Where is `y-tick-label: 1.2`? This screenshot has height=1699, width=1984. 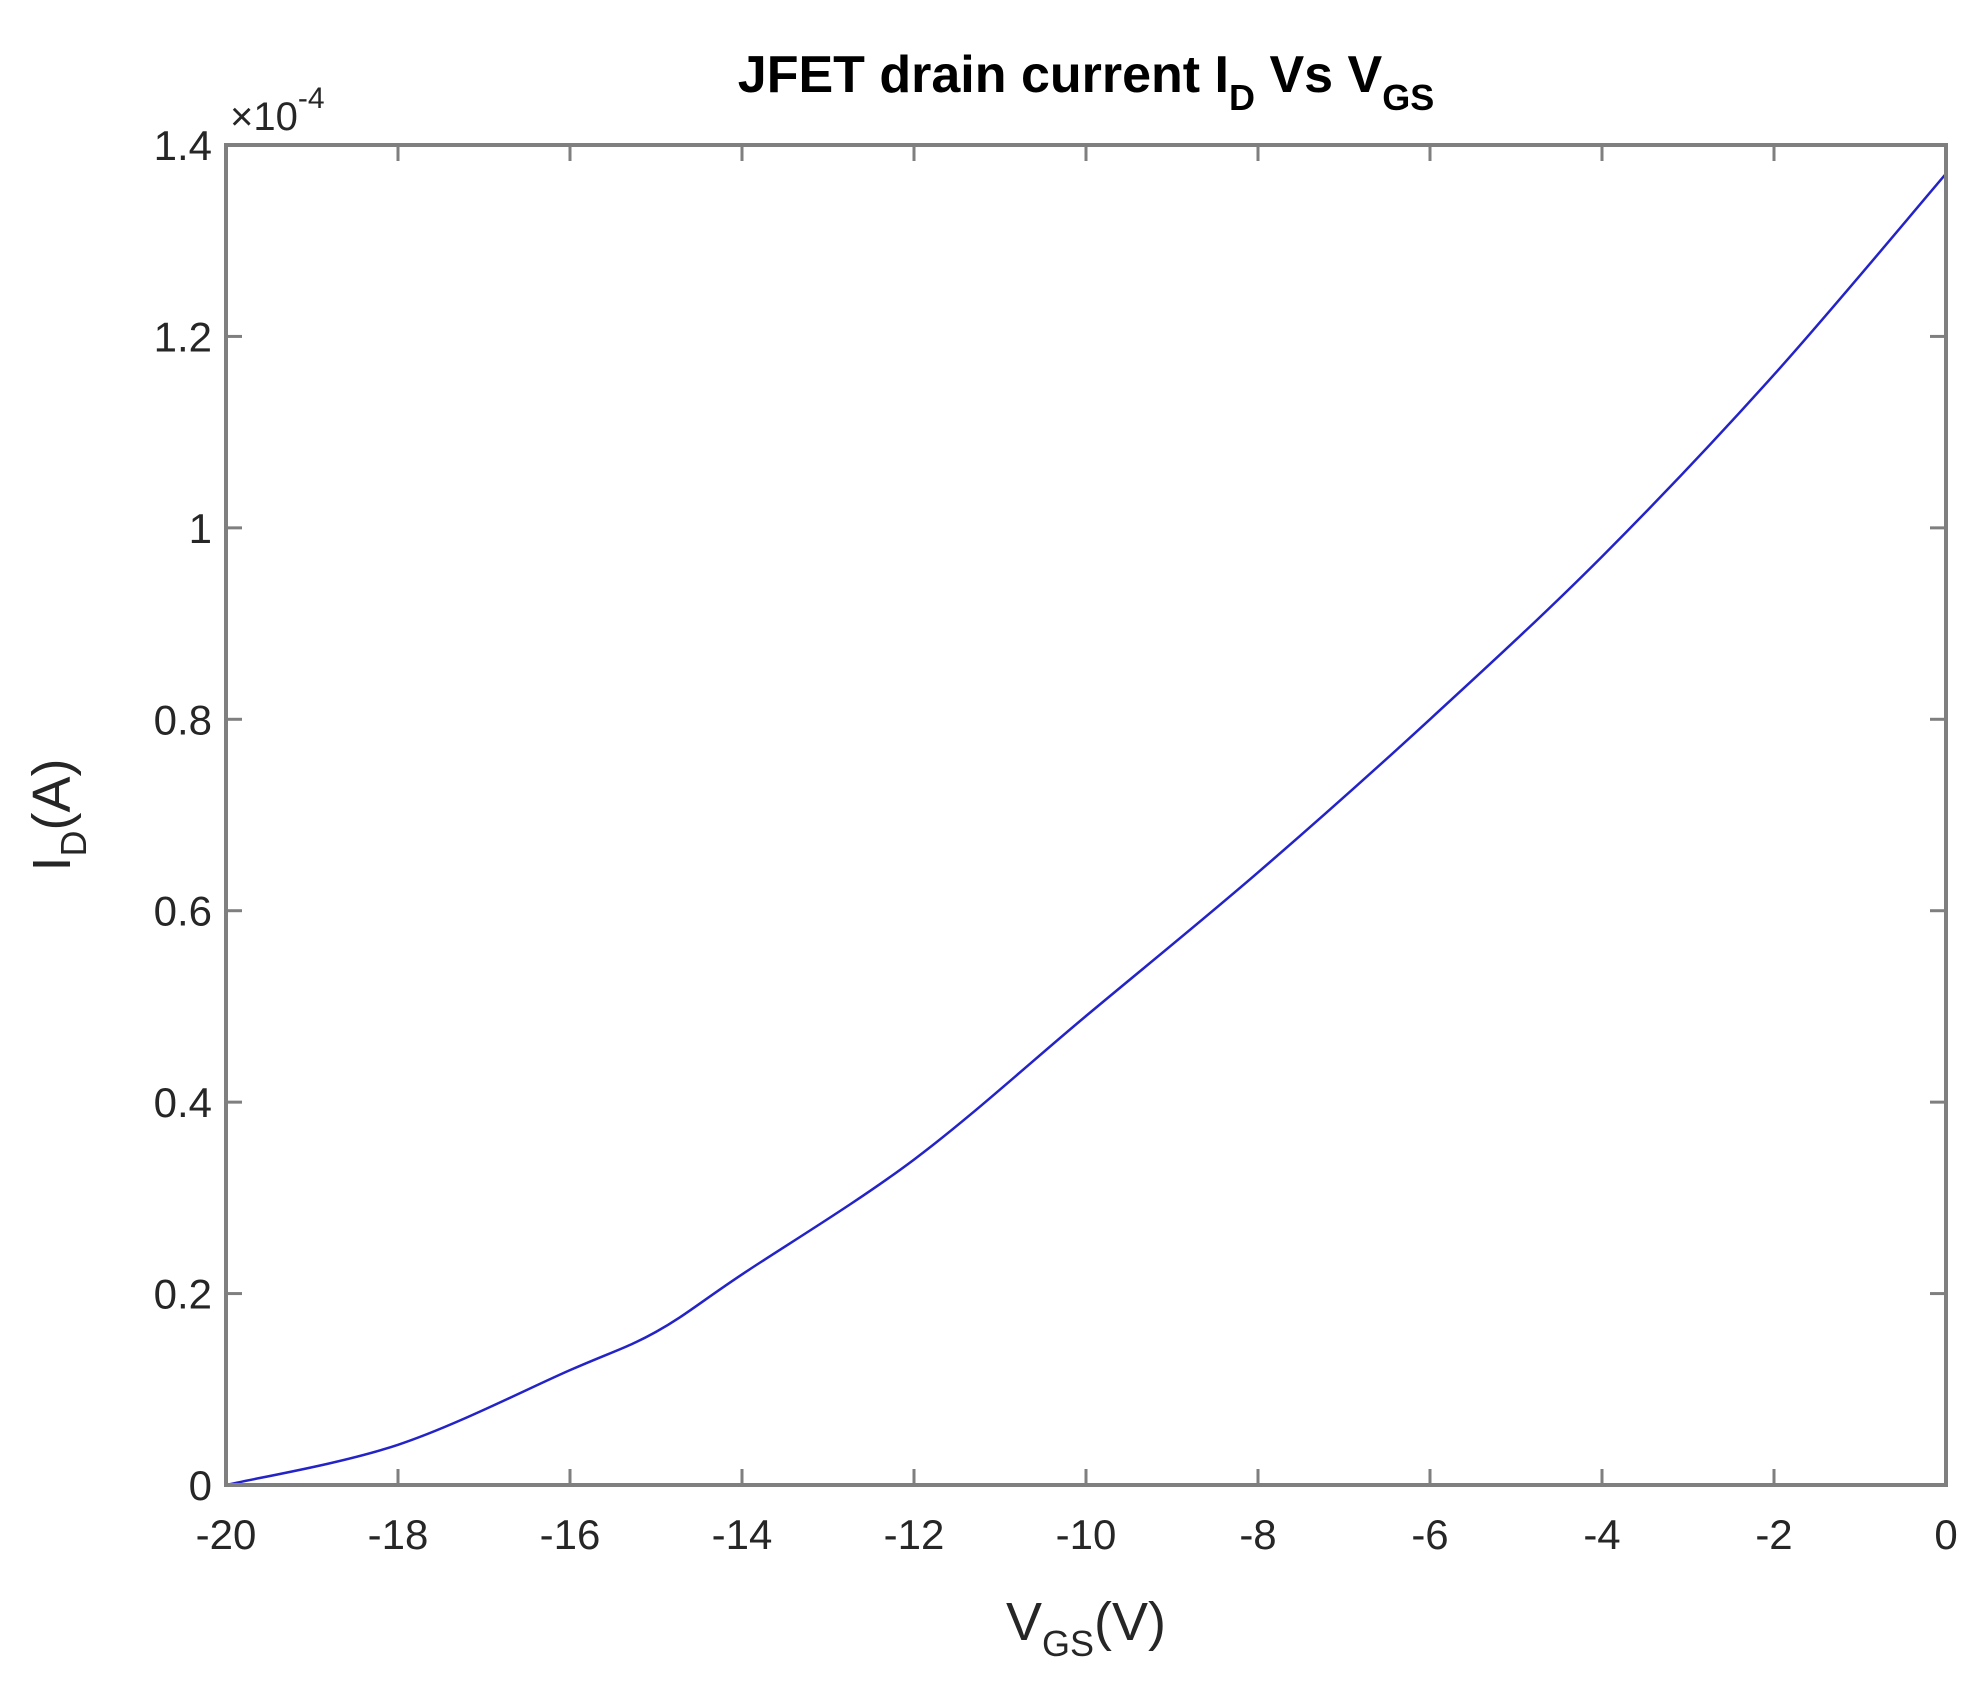
y-tick-label: 1.2 is located at coordinates (183, 336).